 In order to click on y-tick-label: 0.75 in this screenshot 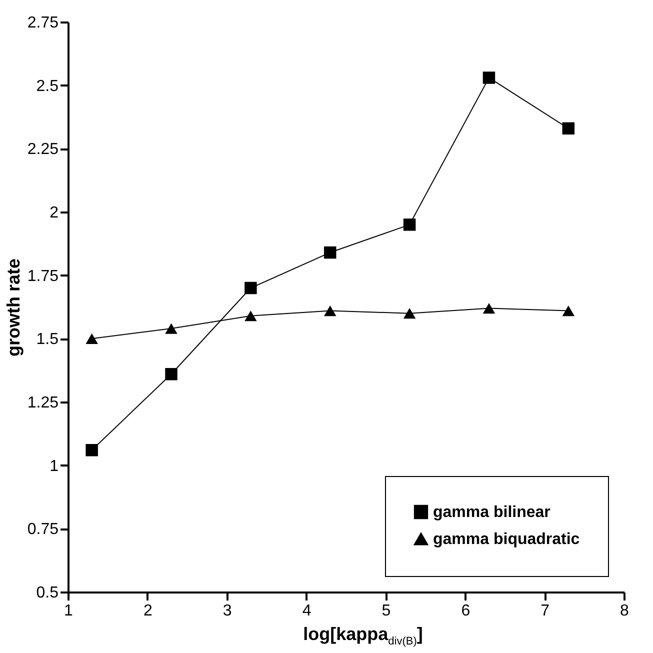, I will do `click(43, 529)`.